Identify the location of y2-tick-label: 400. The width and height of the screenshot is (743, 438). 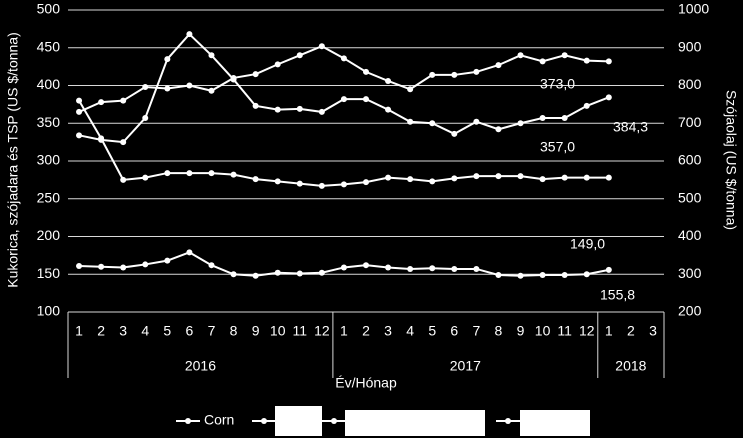
(690, 235).